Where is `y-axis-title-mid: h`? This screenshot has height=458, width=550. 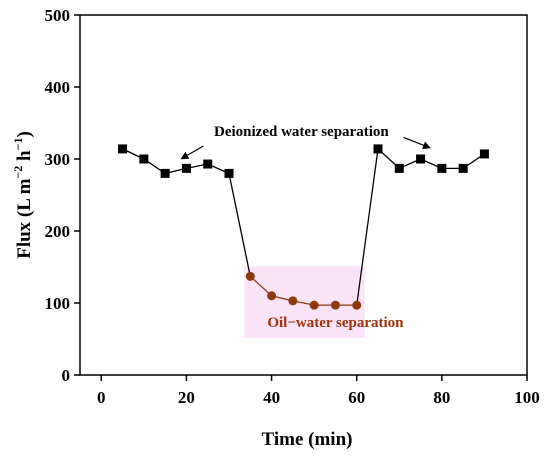
y-axis-title-mid: h is located at coordinates (24, 158).